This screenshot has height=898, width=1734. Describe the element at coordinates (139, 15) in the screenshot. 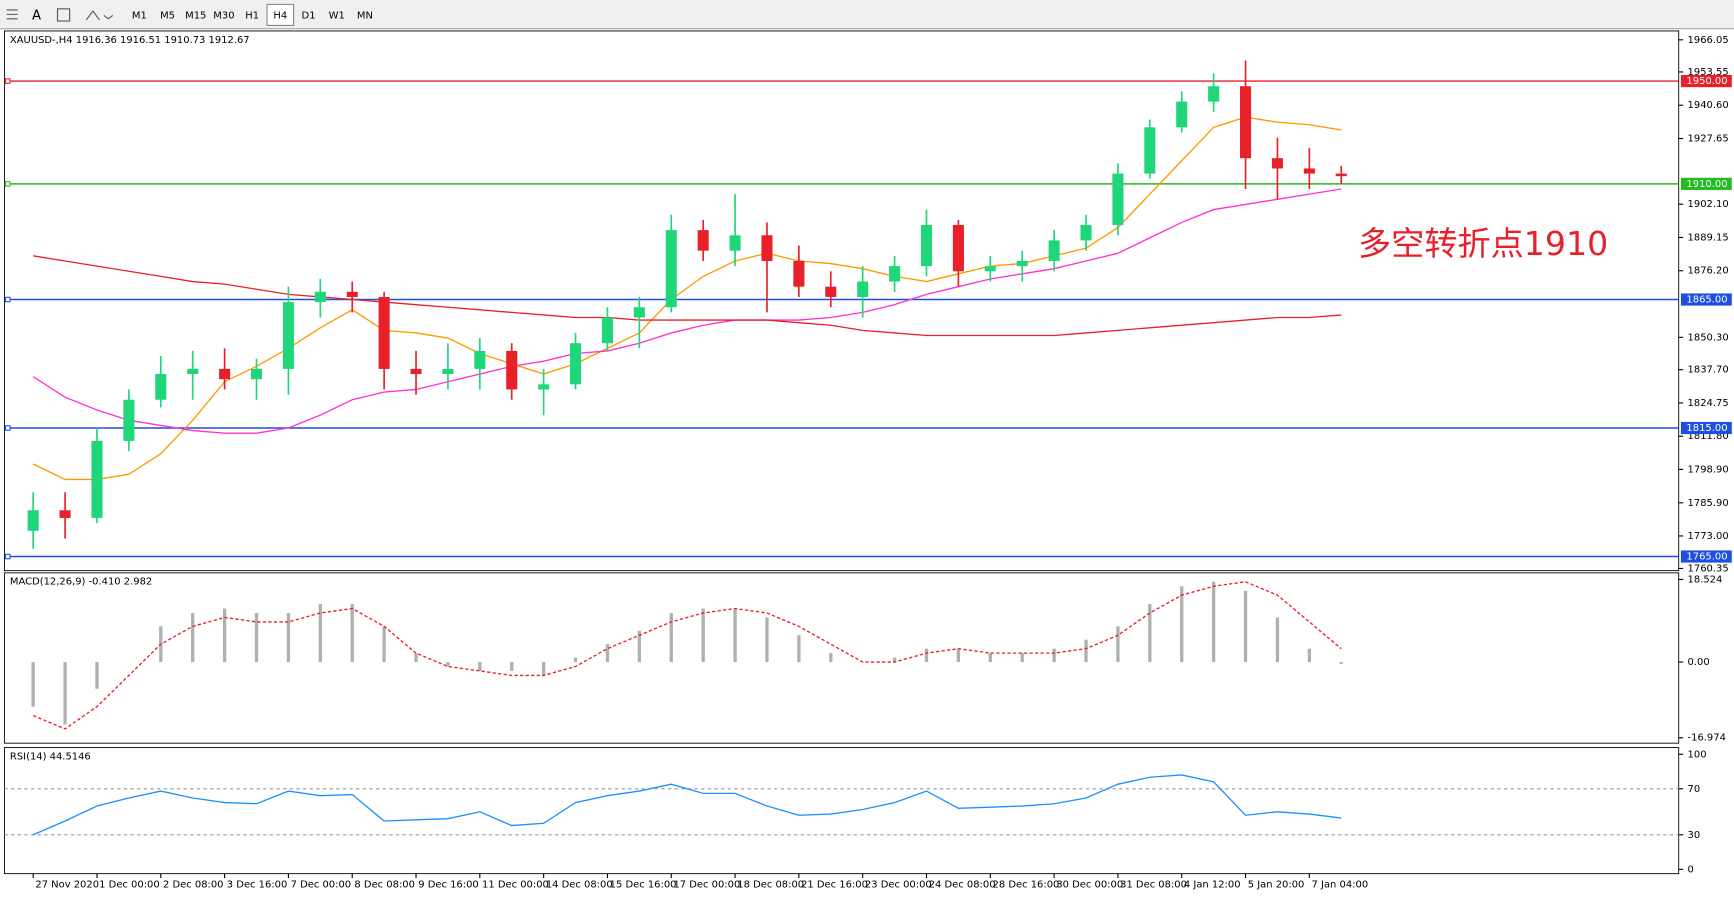

I see `timeframe-button: M1` at that location.